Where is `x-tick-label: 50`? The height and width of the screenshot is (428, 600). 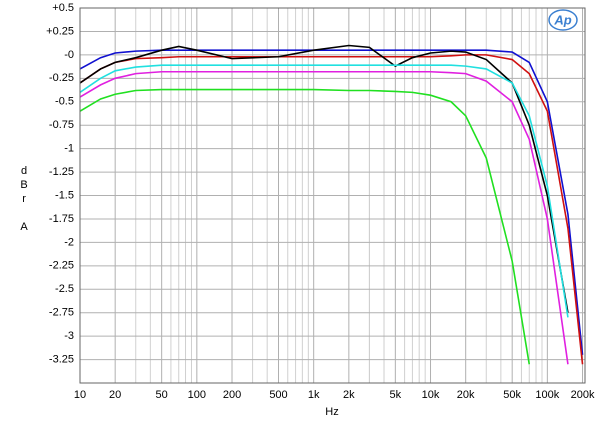
x-tick-label: 50 is located at coordinates (162, 395).